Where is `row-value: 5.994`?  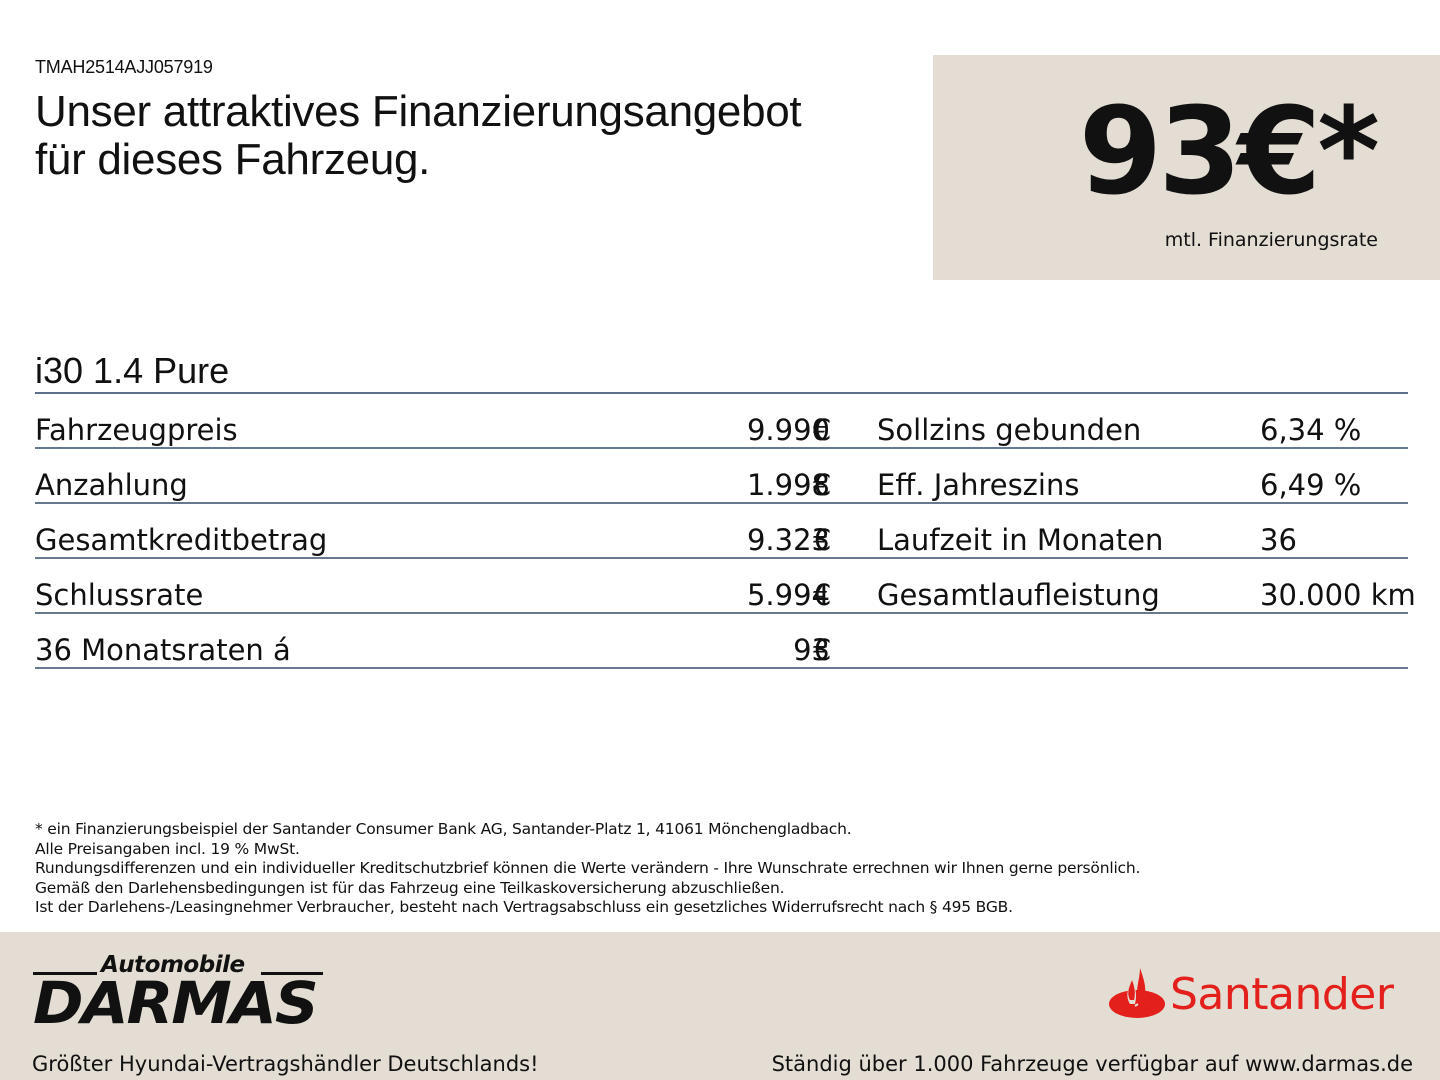
row-value: 5.994 is located at coordinates (788, 595).